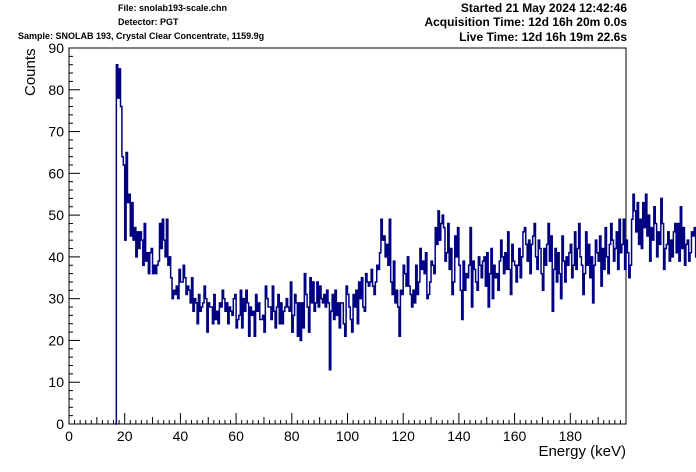 Image resolution: width=696 pixels, height=472 pixels. Describe the element at coordinates (525, 22) in the screenshot. I see `acquisition-time-label: Acquisition Time: 12d 16h 20m 0.0s` at that location.